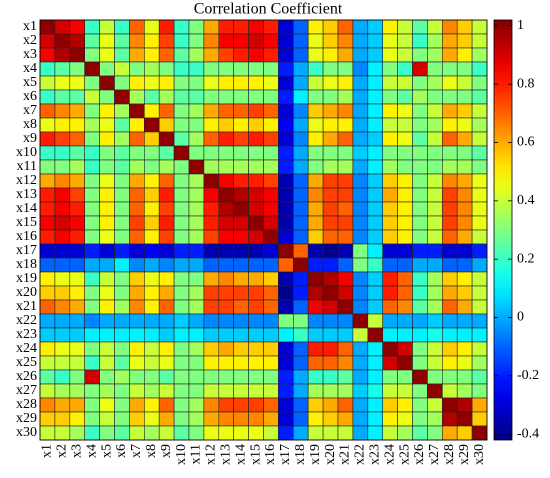 The height and width of the screenshot is (478, 550). I want to click on y-tick-label: x23, so click(26, 334).